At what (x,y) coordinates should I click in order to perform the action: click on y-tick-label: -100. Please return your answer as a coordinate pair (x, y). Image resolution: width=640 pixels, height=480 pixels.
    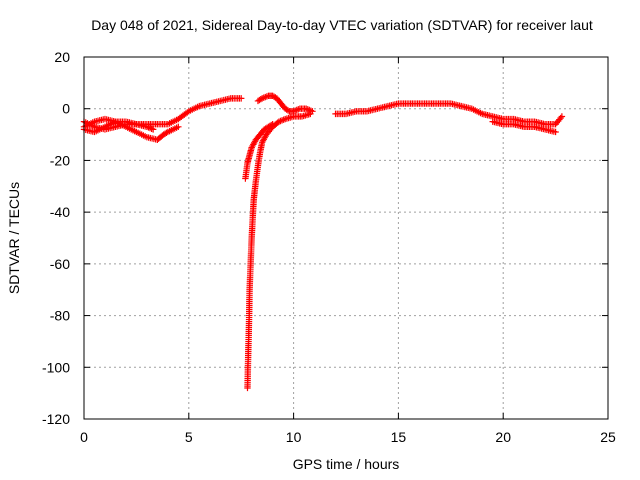
    Looking at the image, I should click on (56, 367).